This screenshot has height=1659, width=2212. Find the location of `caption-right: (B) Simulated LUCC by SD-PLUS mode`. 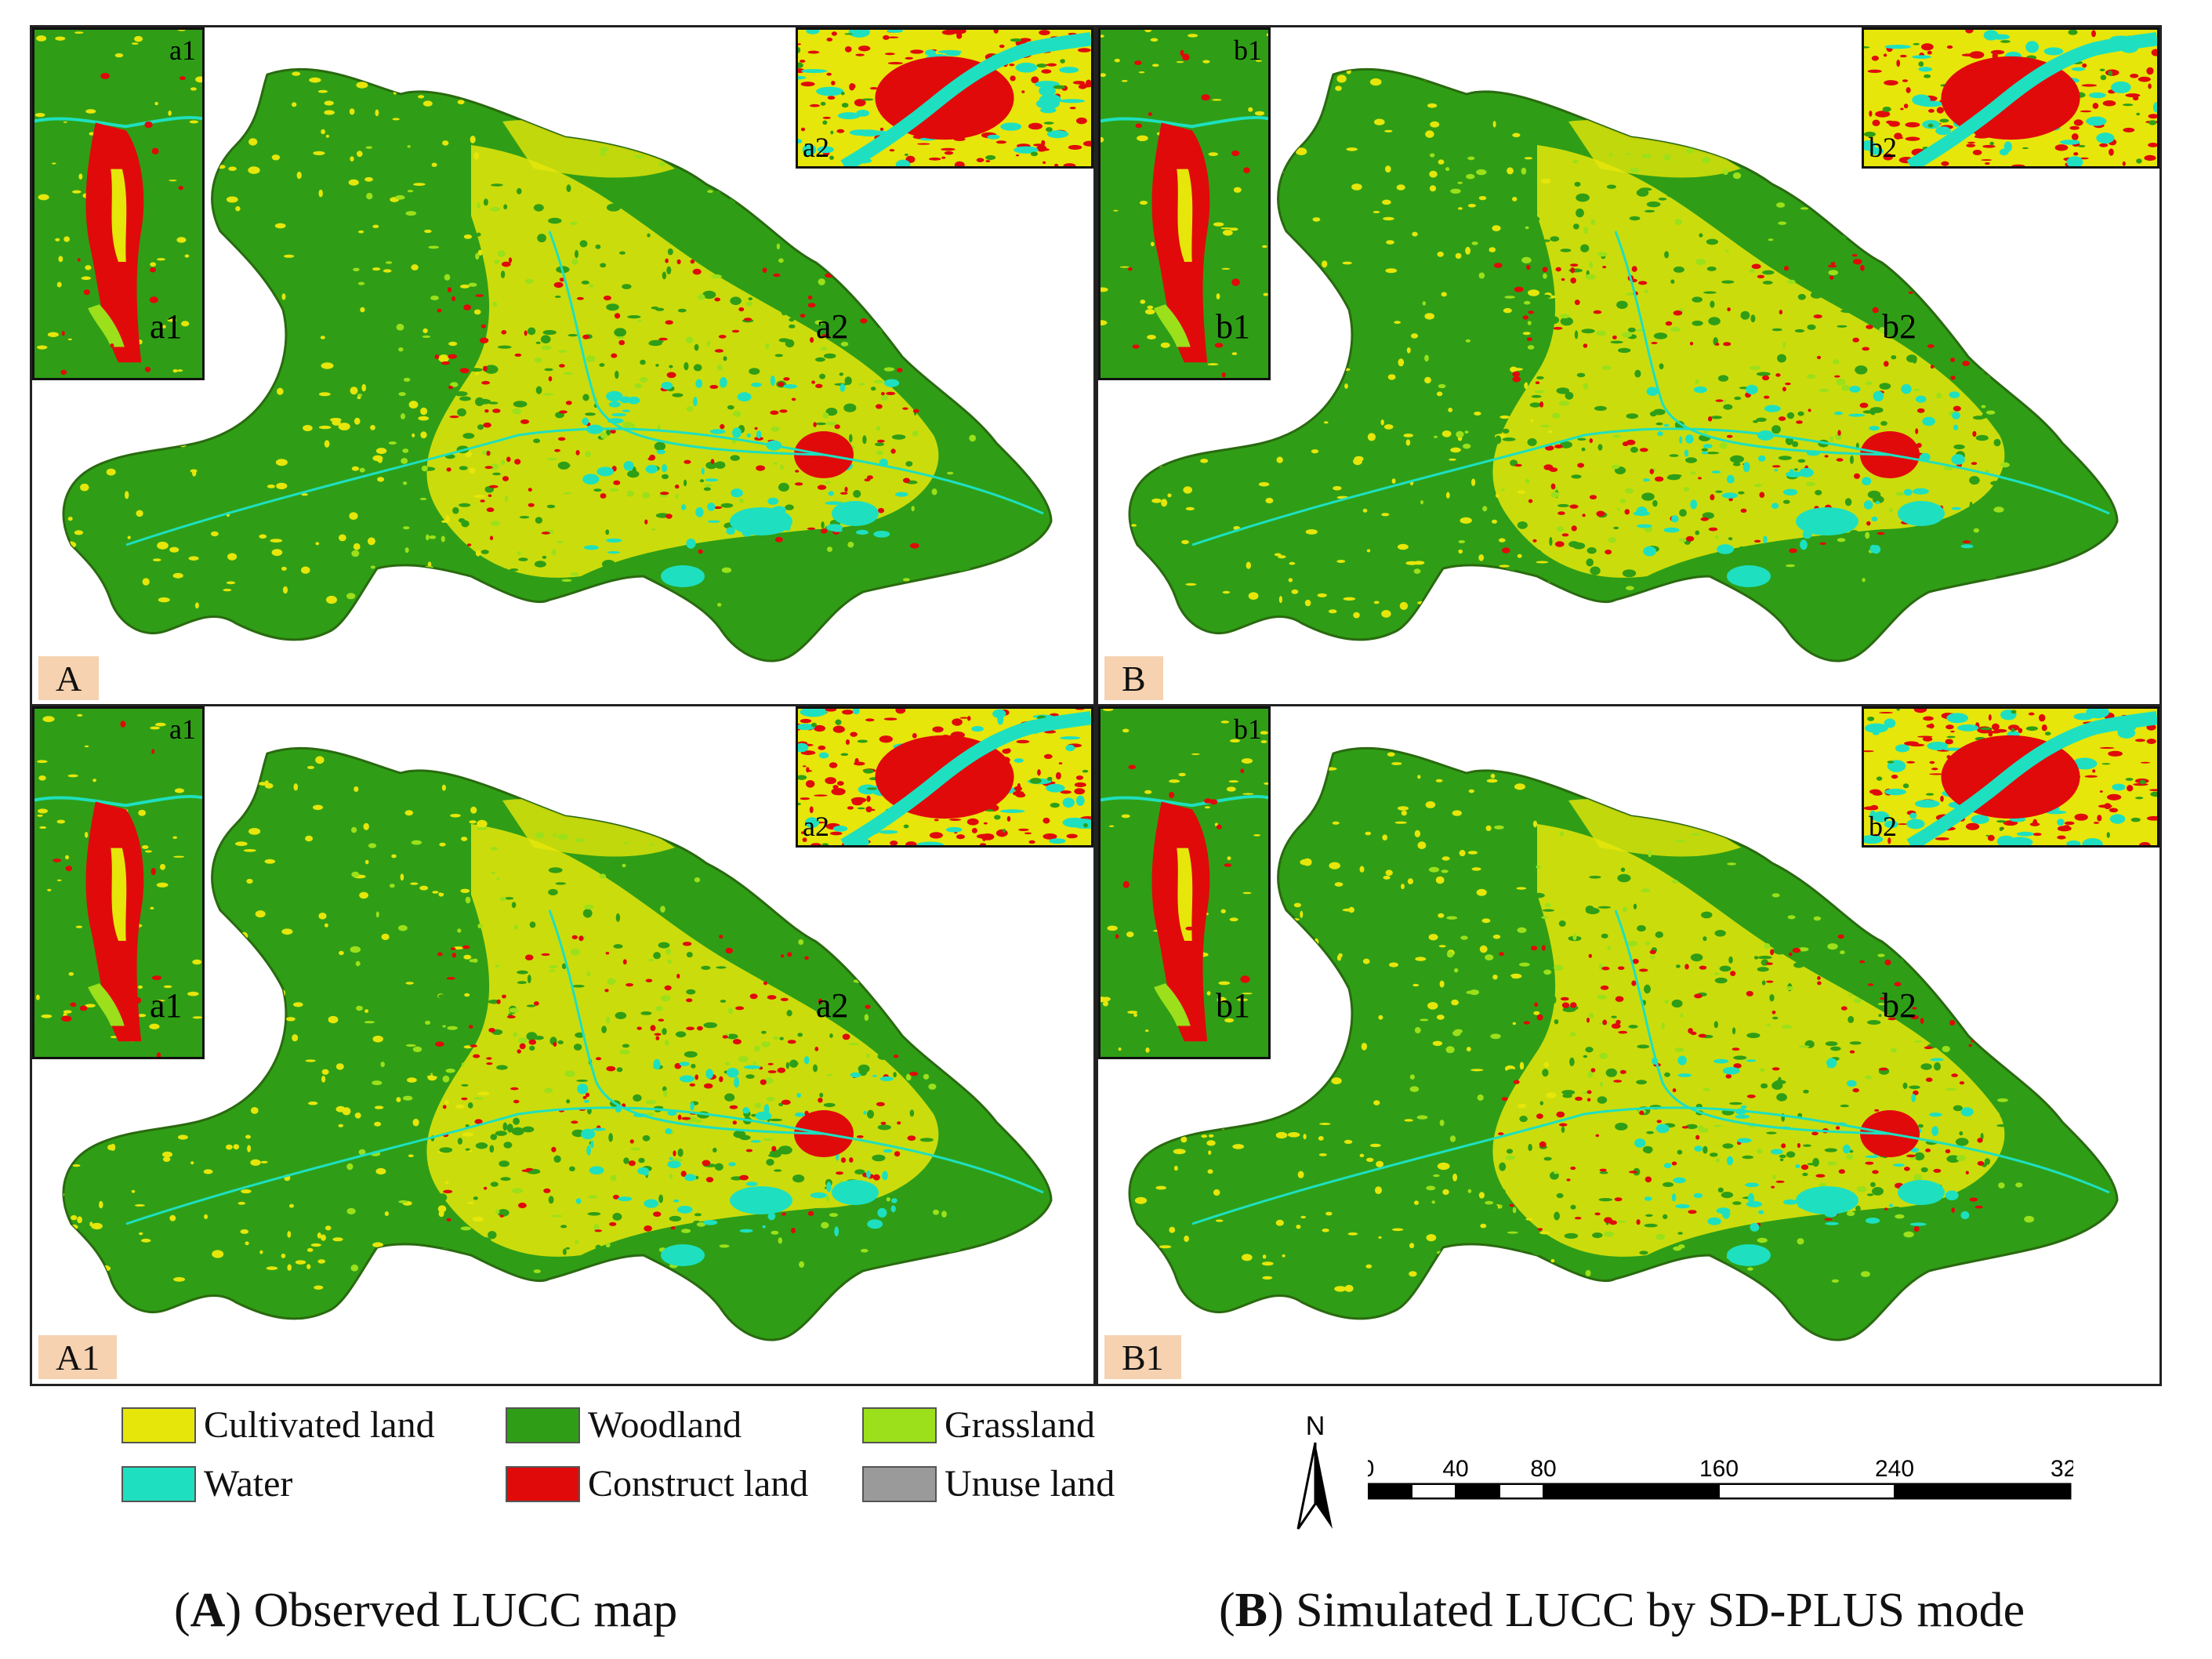

caption-right: (B) Simulated LUCC by SD-PLUS mode is located at coordinates (1622, 1610).